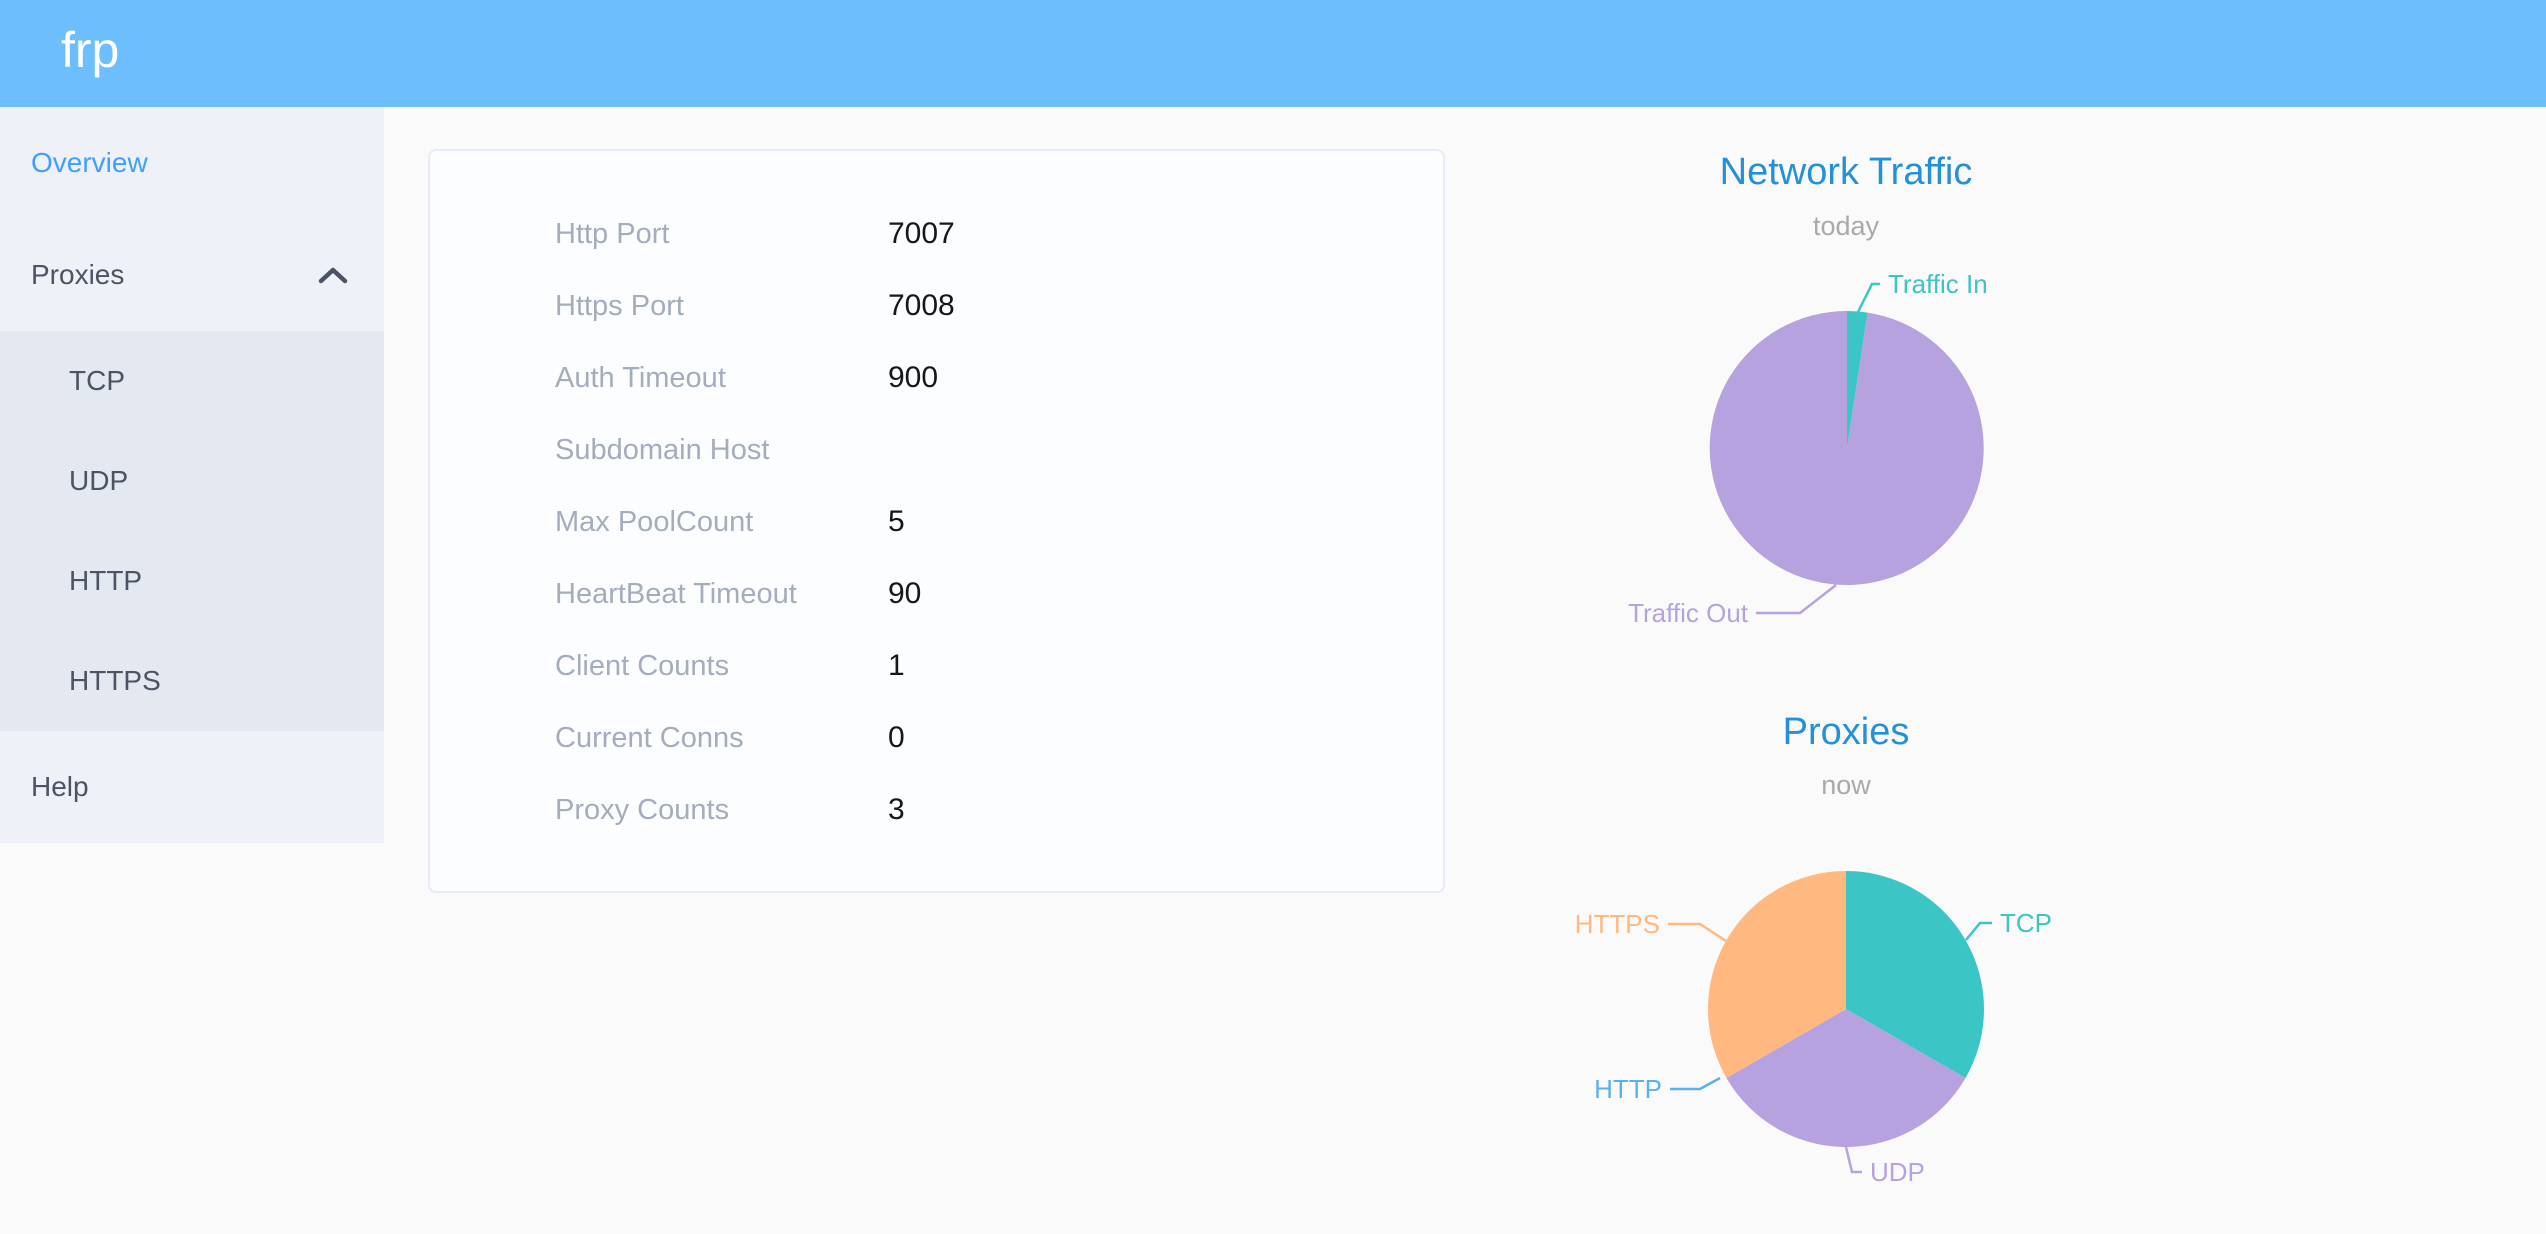 This screenshot has width=2546, height=1234. What do you see at coordinates (1846, 172) in the screenshot?
I see `network-traffic-title: Network Traffic` at bounding box center [1846, 172].